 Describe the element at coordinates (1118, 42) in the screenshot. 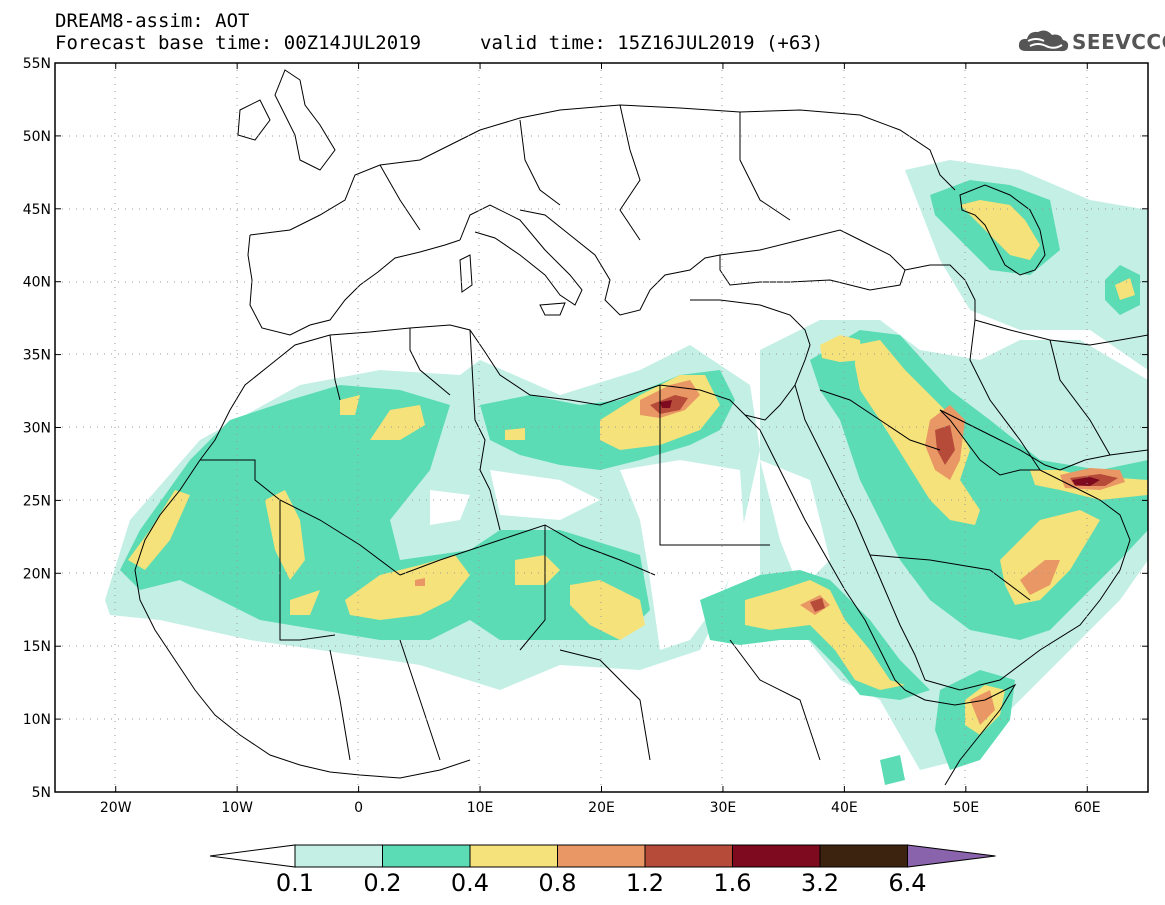

I see `logo-text: SEEVCCC` at that location.